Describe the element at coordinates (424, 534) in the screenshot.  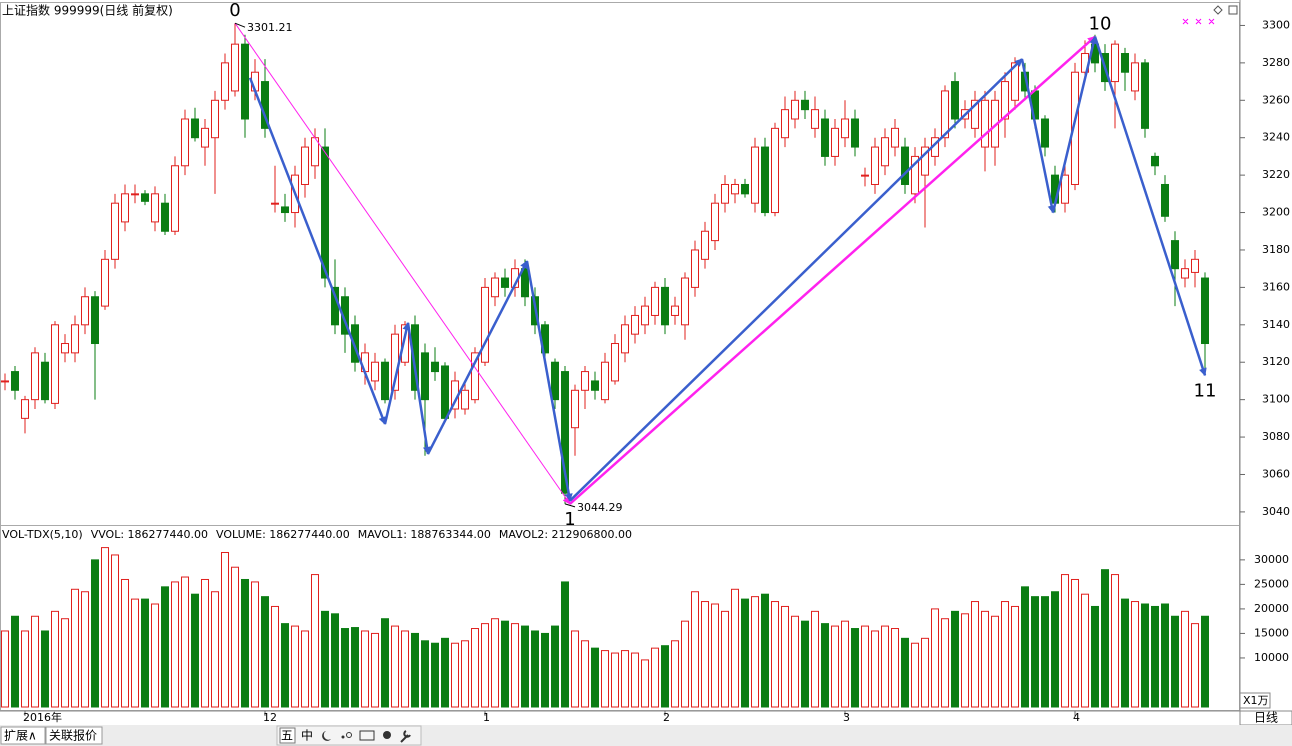
I see `legend-entry: MAVOL1: 188763344.00` at that location.